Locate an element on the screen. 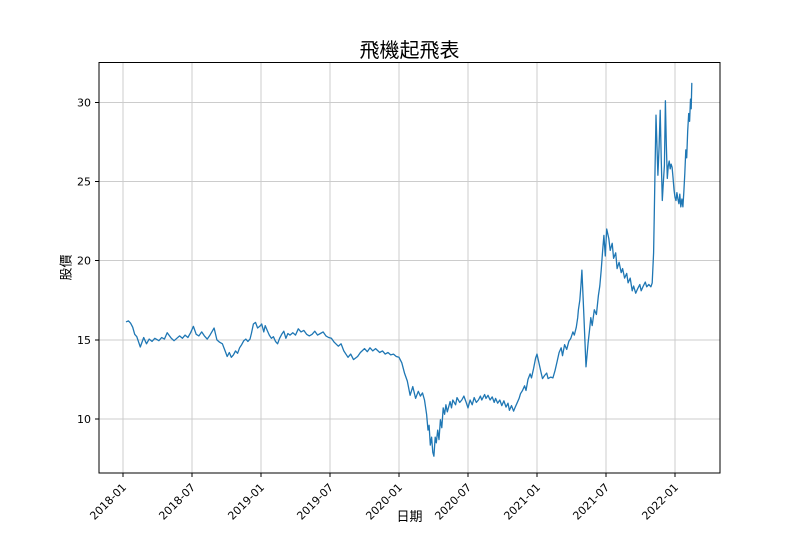 The image size is (800, 533). x-axis-label: 日期 is located at coordinates (409, 517).